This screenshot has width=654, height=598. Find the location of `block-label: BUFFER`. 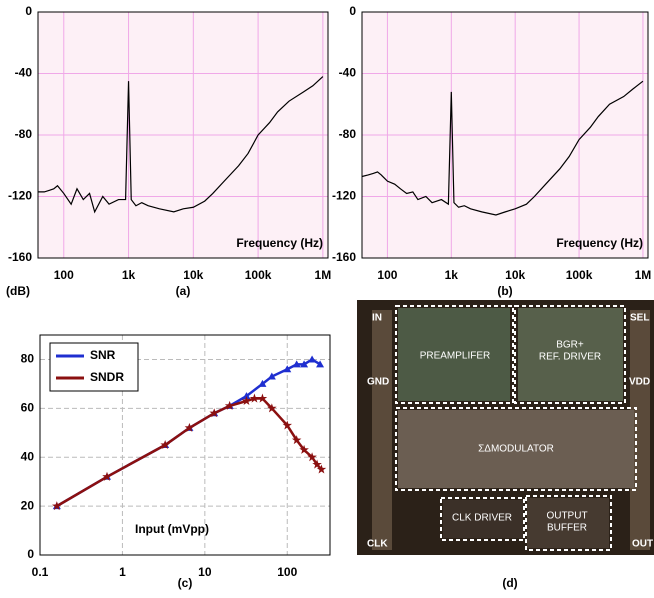

block-label: BUFFER is located at coordinates (567, 528).